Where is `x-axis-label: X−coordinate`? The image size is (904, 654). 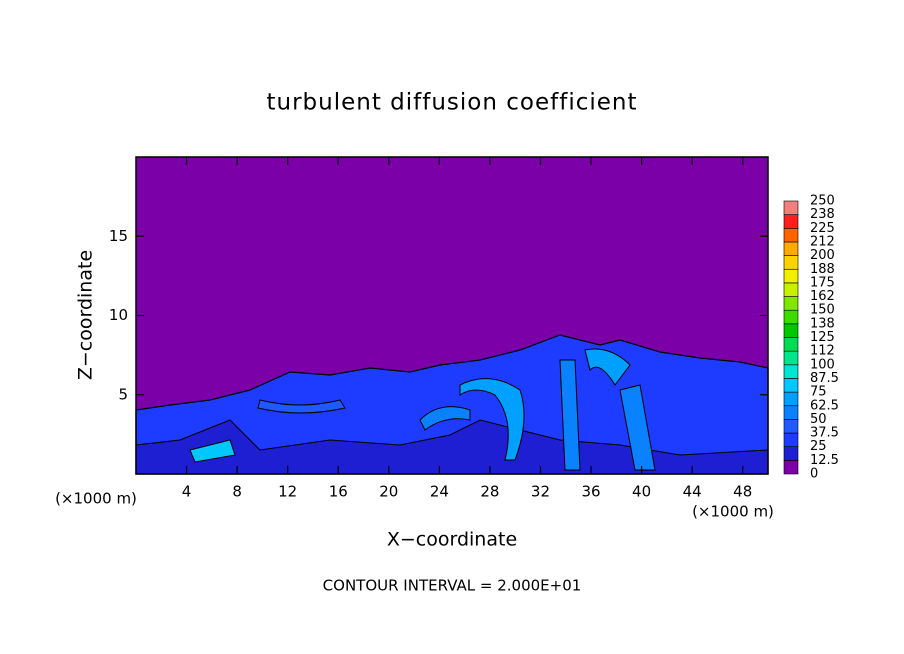 x-axis-label: X−coordinate is located at coordinates (452, 540).